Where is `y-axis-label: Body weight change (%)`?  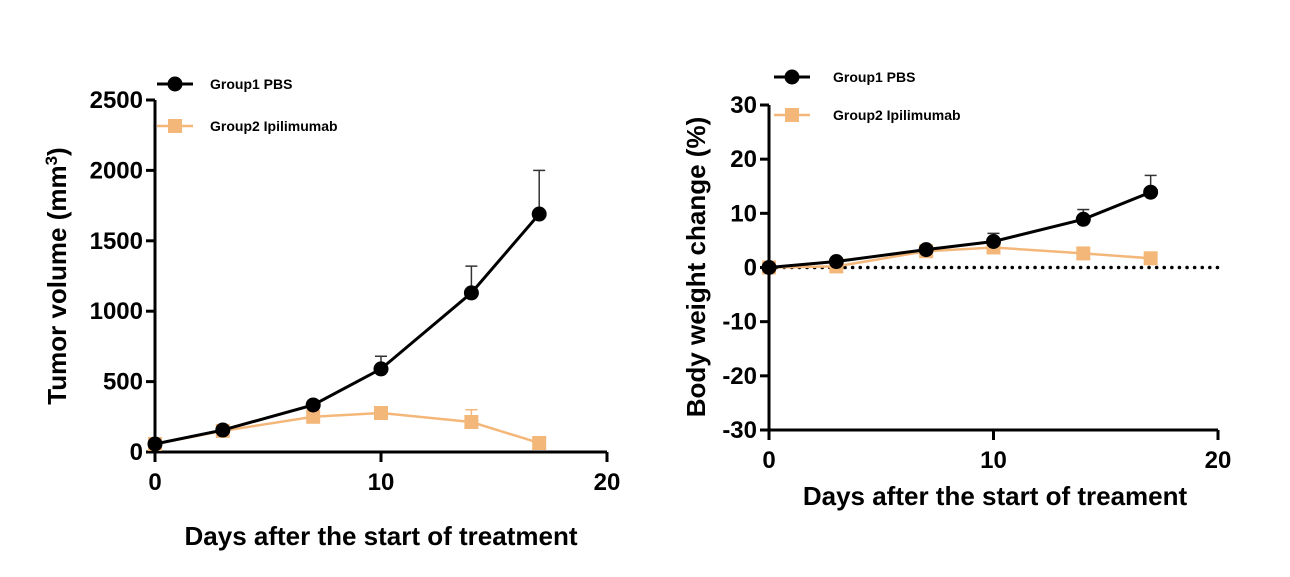
y-axis-label: Body weight change (%) is located at coordinates (696, 267).